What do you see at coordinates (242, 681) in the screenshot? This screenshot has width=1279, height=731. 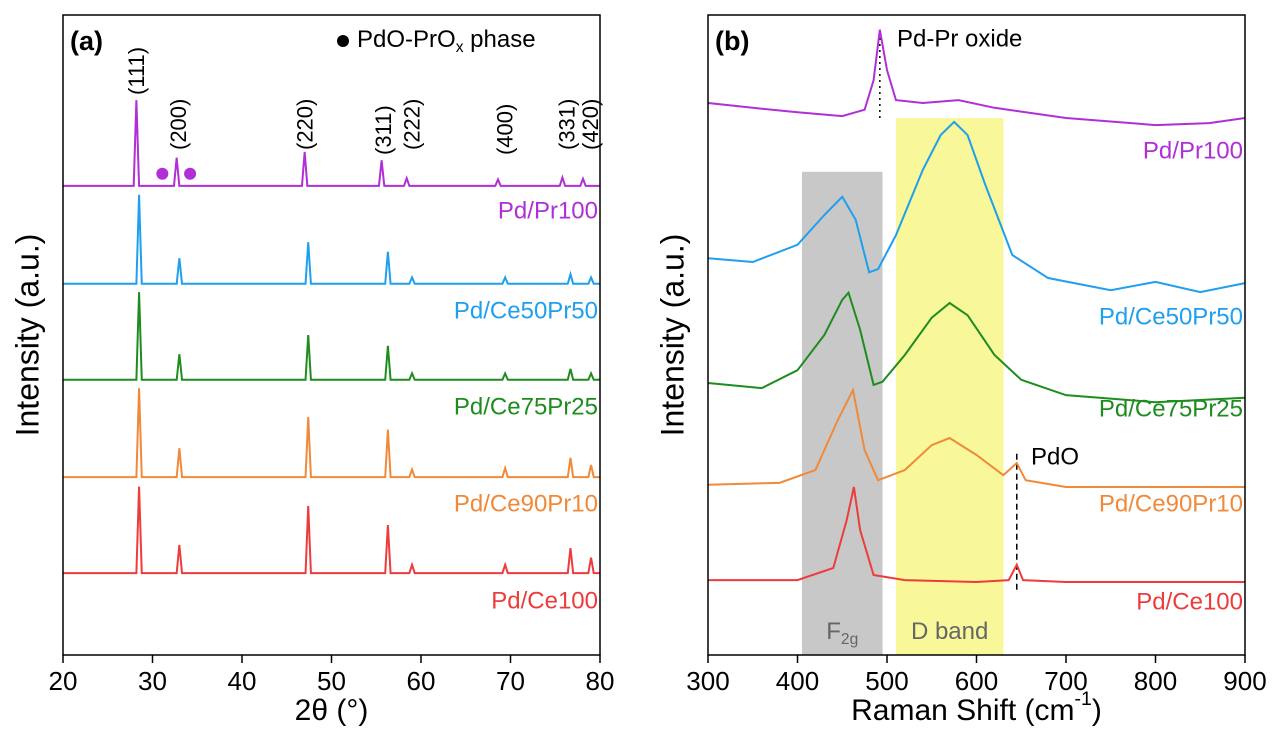 I see `x-tick-label: 40` at bounding box center [242, 681].